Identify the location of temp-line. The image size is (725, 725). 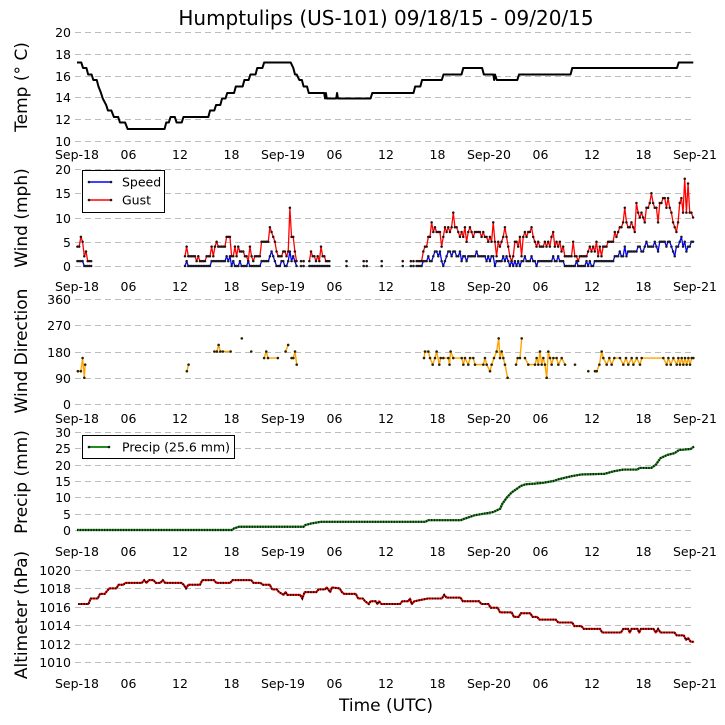
(385, 96).